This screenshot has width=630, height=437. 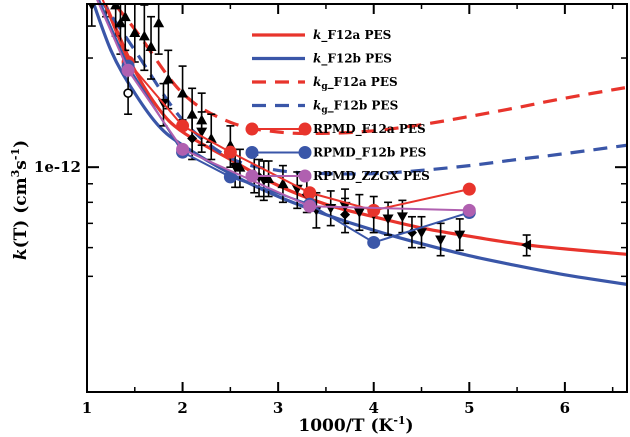 What do you see at coordinates (371, 176) in the screenshot?
I see `legend-label-rpZZGX: RPMD_ZZGX PES` at bounding box center [371, 176].